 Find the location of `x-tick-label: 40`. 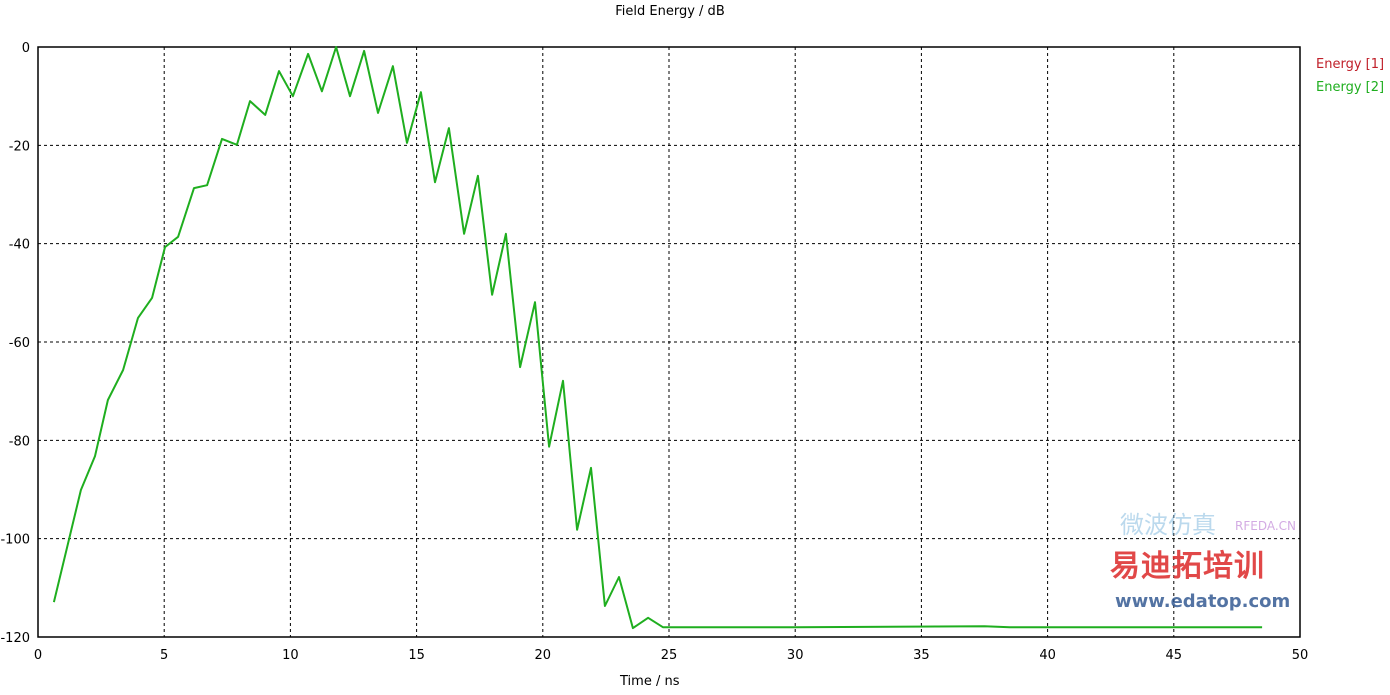

x-tick-label: 40 is located at coordinates (1047, 655).